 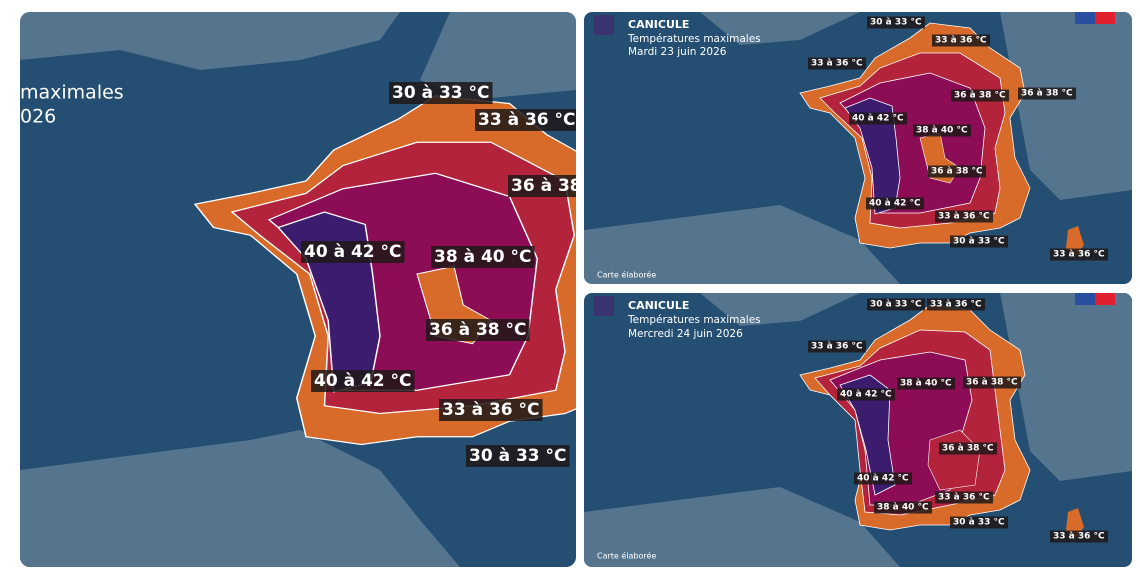 What do you see at coordinates (38, 117) in the screenshot?
I see `title-fragment: 026` at bounding box center [38, 117].